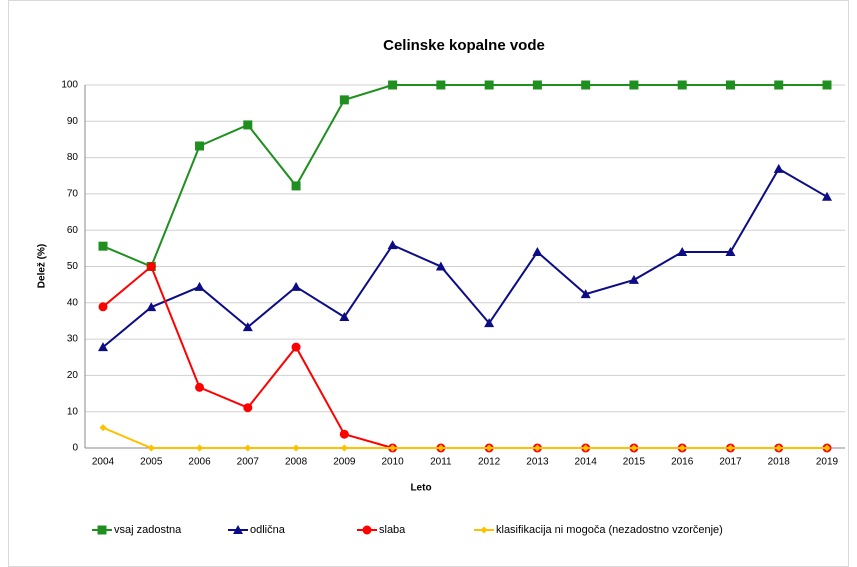 Image resolution: width=857 pixels, height=567 pixels. What do you see at coordinates (73, 157) in the screenshot?
I see `y-tick-label: 80` at bounding box center [73, 157].